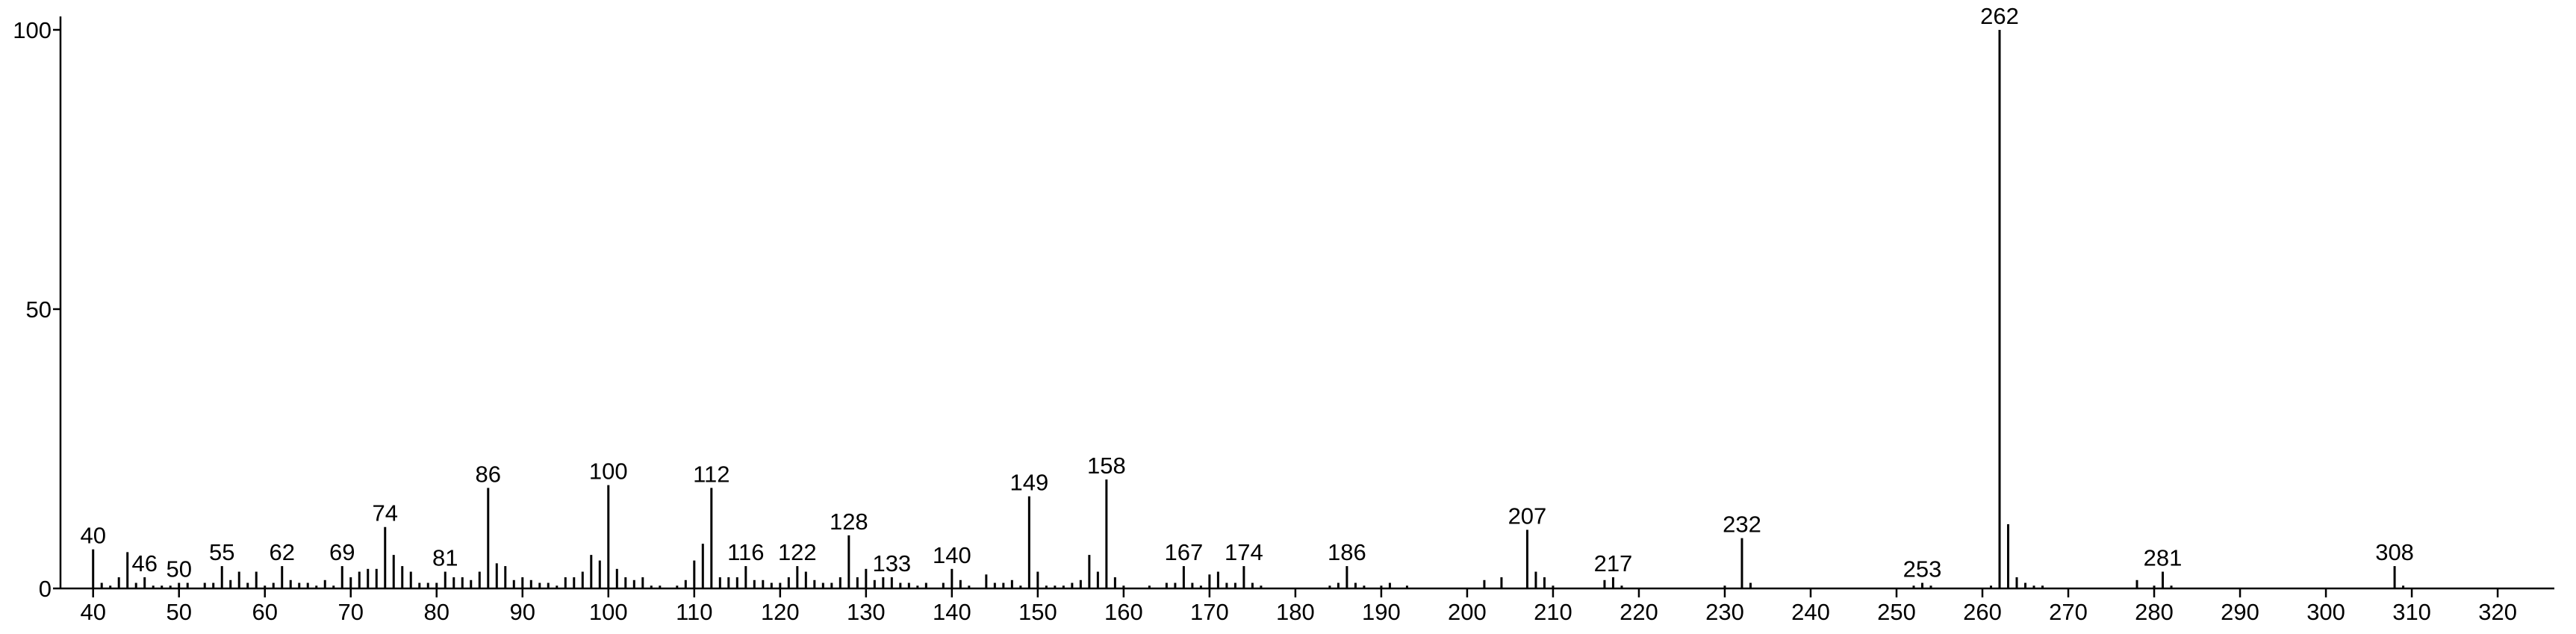  What do you see at coordinates (694, 612) in the screenshot?
I see `x-tick-label: 110` at bounding box center [694, 612].